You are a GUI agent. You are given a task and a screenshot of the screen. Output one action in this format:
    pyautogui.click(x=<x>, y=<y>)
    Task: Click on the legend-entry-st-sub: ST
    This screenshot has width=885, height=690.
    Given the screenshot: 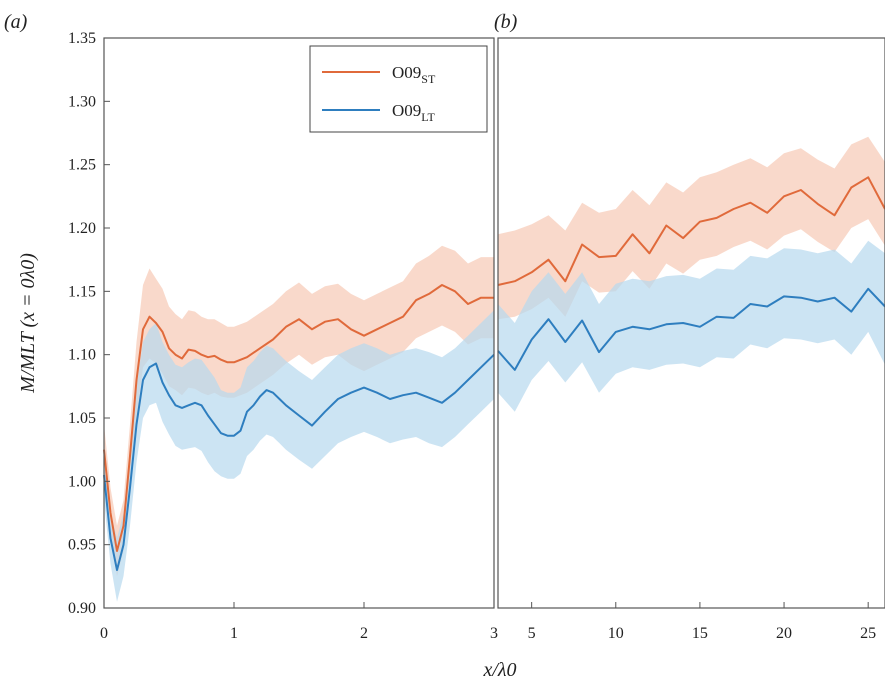 What is the action you would take?
    pyautogui.click(x=428, y=79)
    